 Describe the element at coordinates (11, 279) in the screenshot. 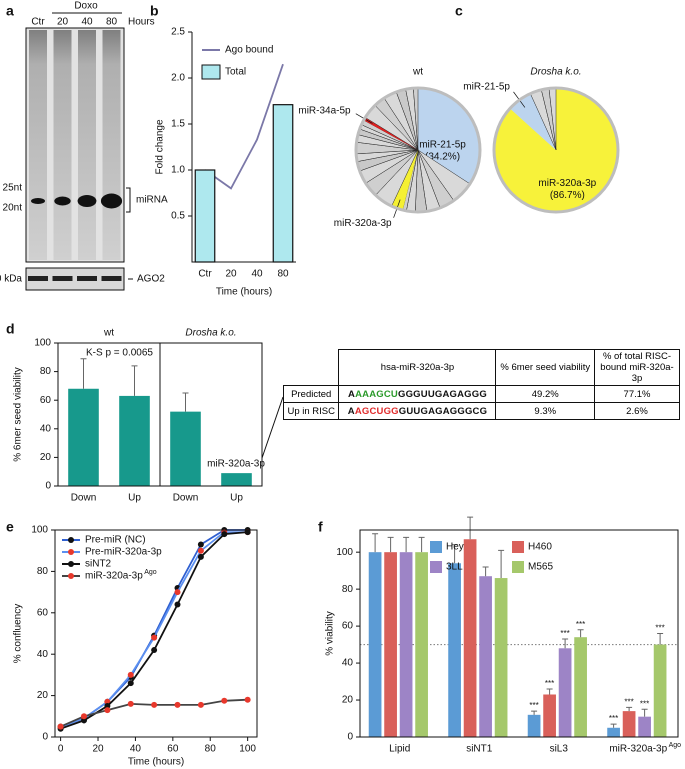

I see `blot-marker-label: 100 kDa` at that location.